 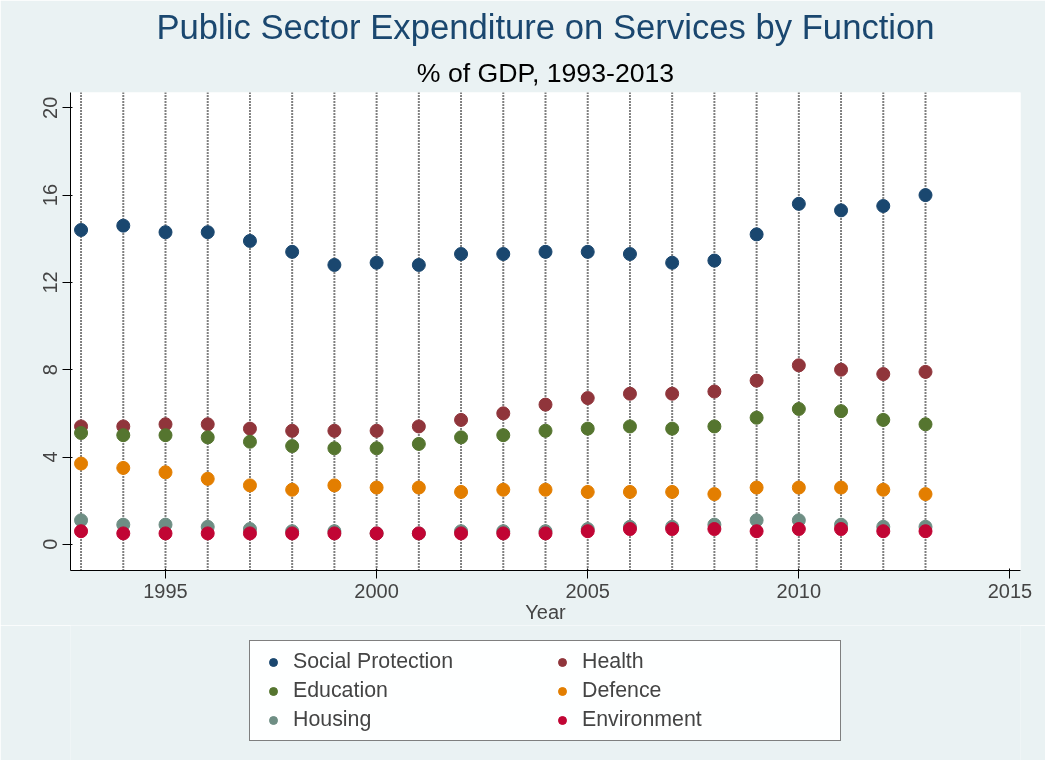 What do you see at coordinates (50, 544) in the screenshot?
I see `y-tick-label: 0` at bounding box center [50, 544].